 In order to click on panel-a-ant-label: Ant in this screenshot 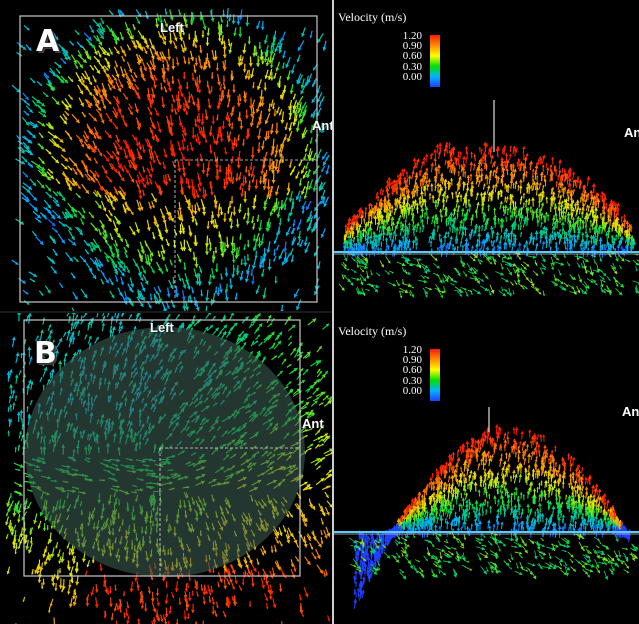, I will do `click(322, 125)`.